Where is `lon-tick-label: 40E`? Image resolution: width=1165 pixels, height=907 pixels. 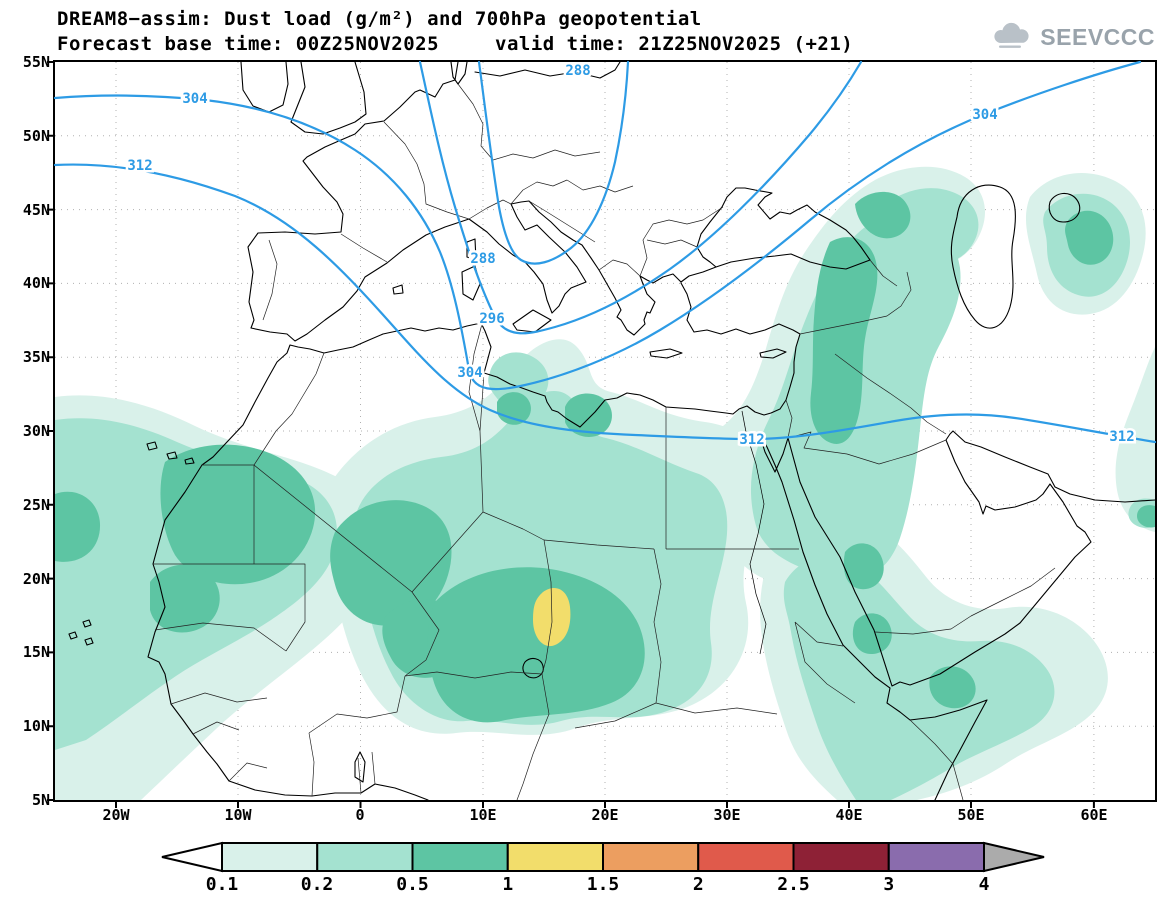
lon-tick-label: 40E is located at coordinates (849, 815).